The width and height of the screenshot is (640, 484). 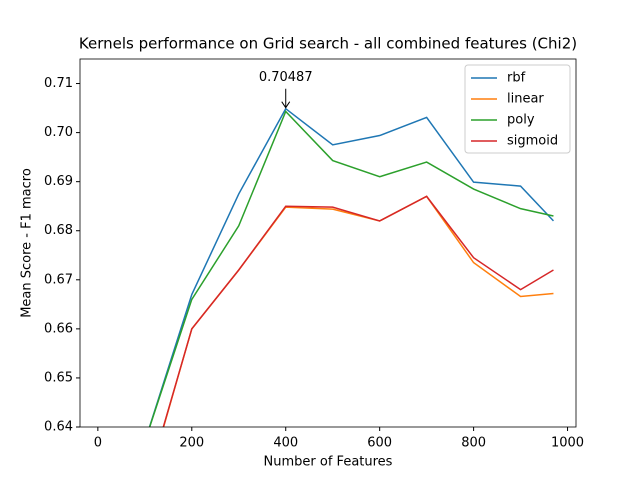 I want to click on y-tick-label: 0.68, so click(x=58, y=230).